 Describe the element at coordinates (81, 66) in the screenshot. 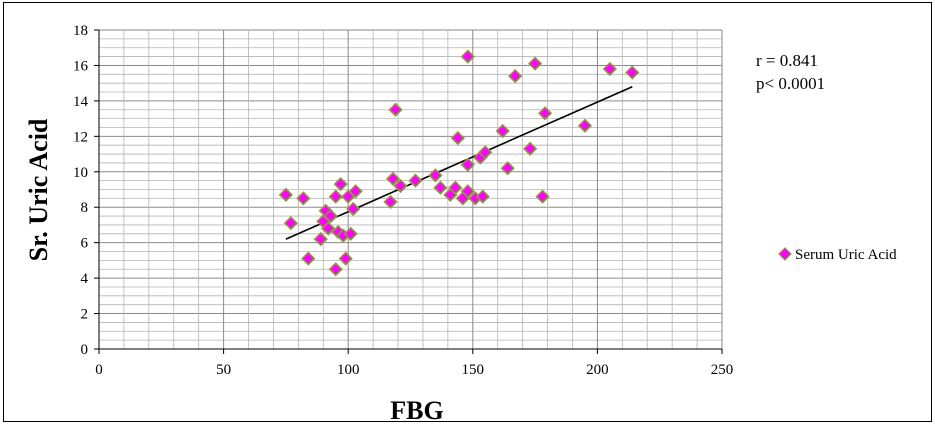

I see `y-tick-label: 16` at that location.